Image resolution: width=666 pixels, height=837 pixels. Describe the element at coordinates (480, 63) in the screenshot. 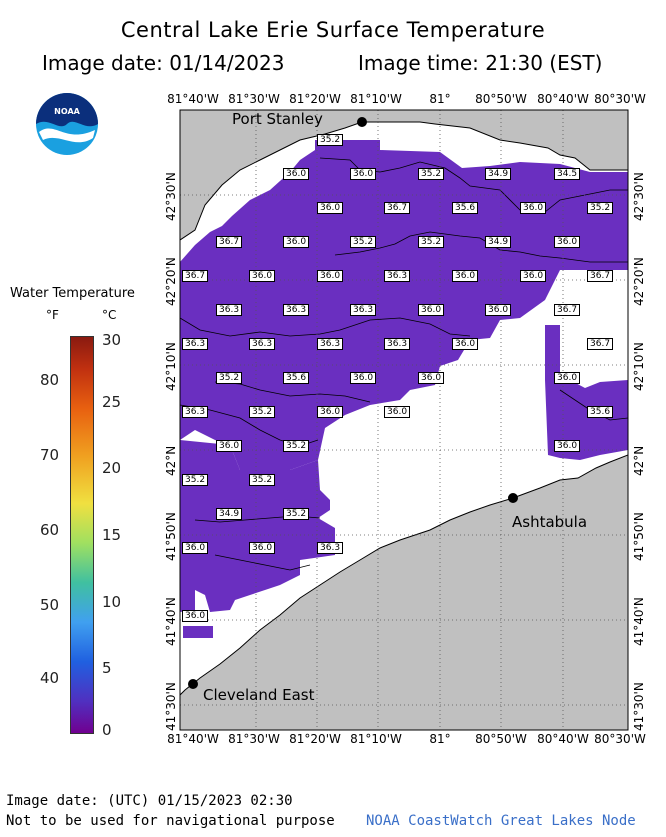

I see `image-time: Image time: 21:30 (EST)` at that location.